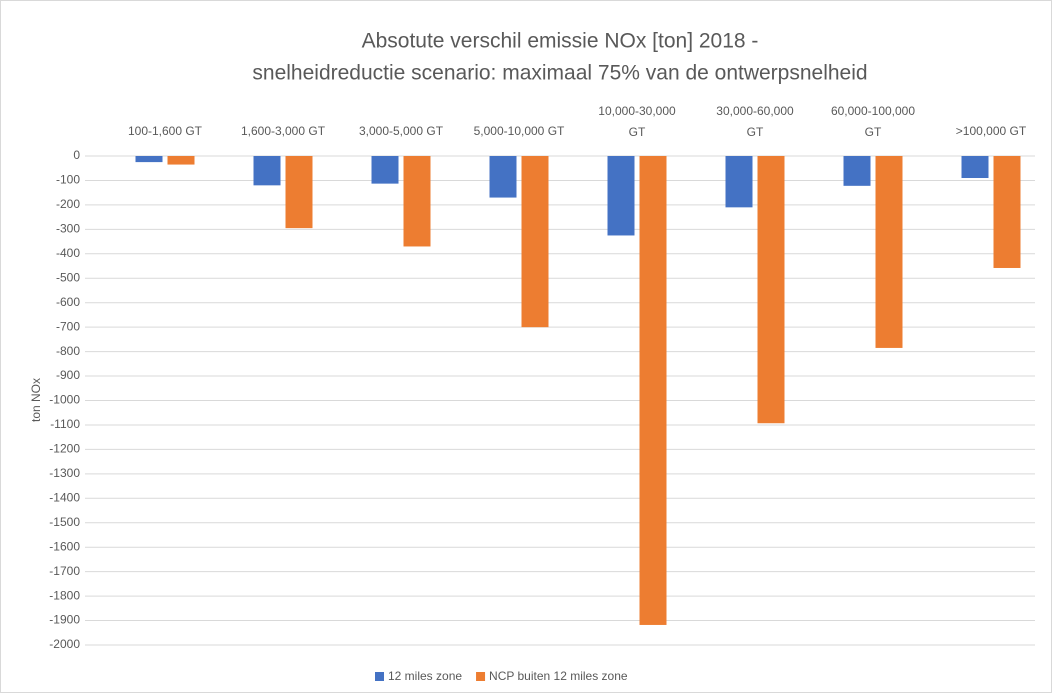  What do you see at coordinates (991, 131) in the screenshot?
I see `x-tick-label: >100,000 GT` at bounding box center [991, 131].